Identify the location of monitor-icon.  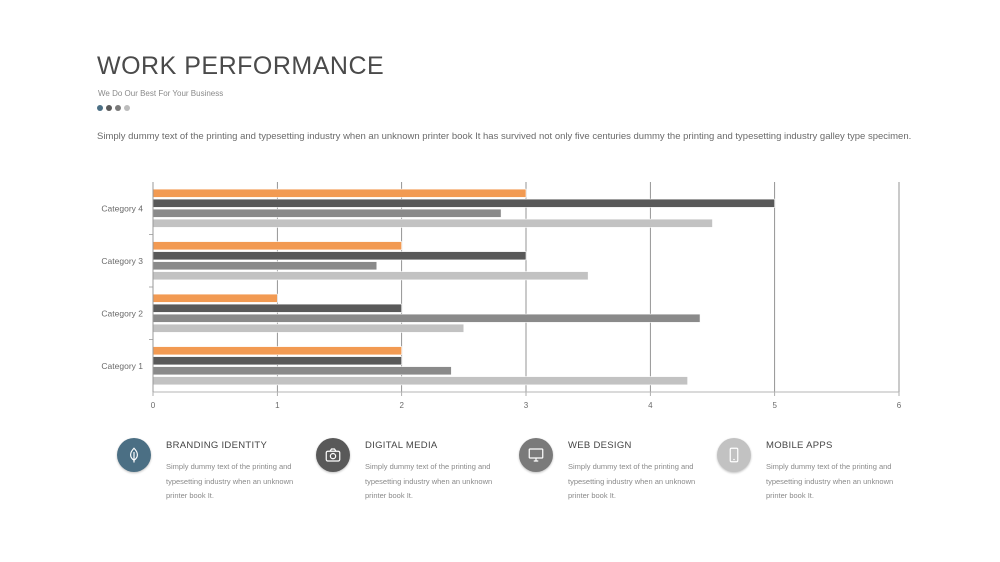
(536, 455).